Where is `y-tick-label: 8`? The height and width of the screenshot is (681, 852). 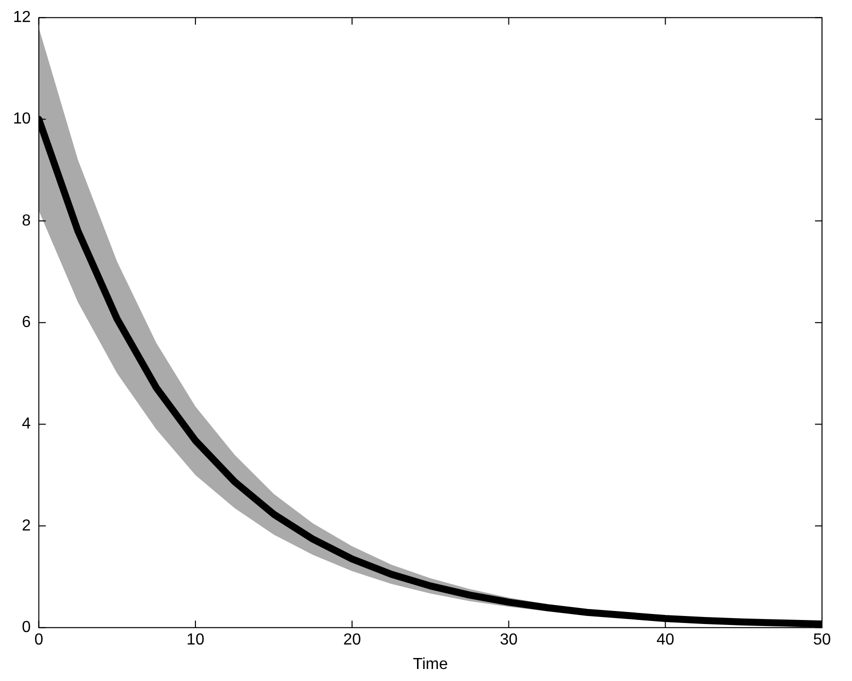 y-tick-label: 8 is located at coordinates (26, 221).